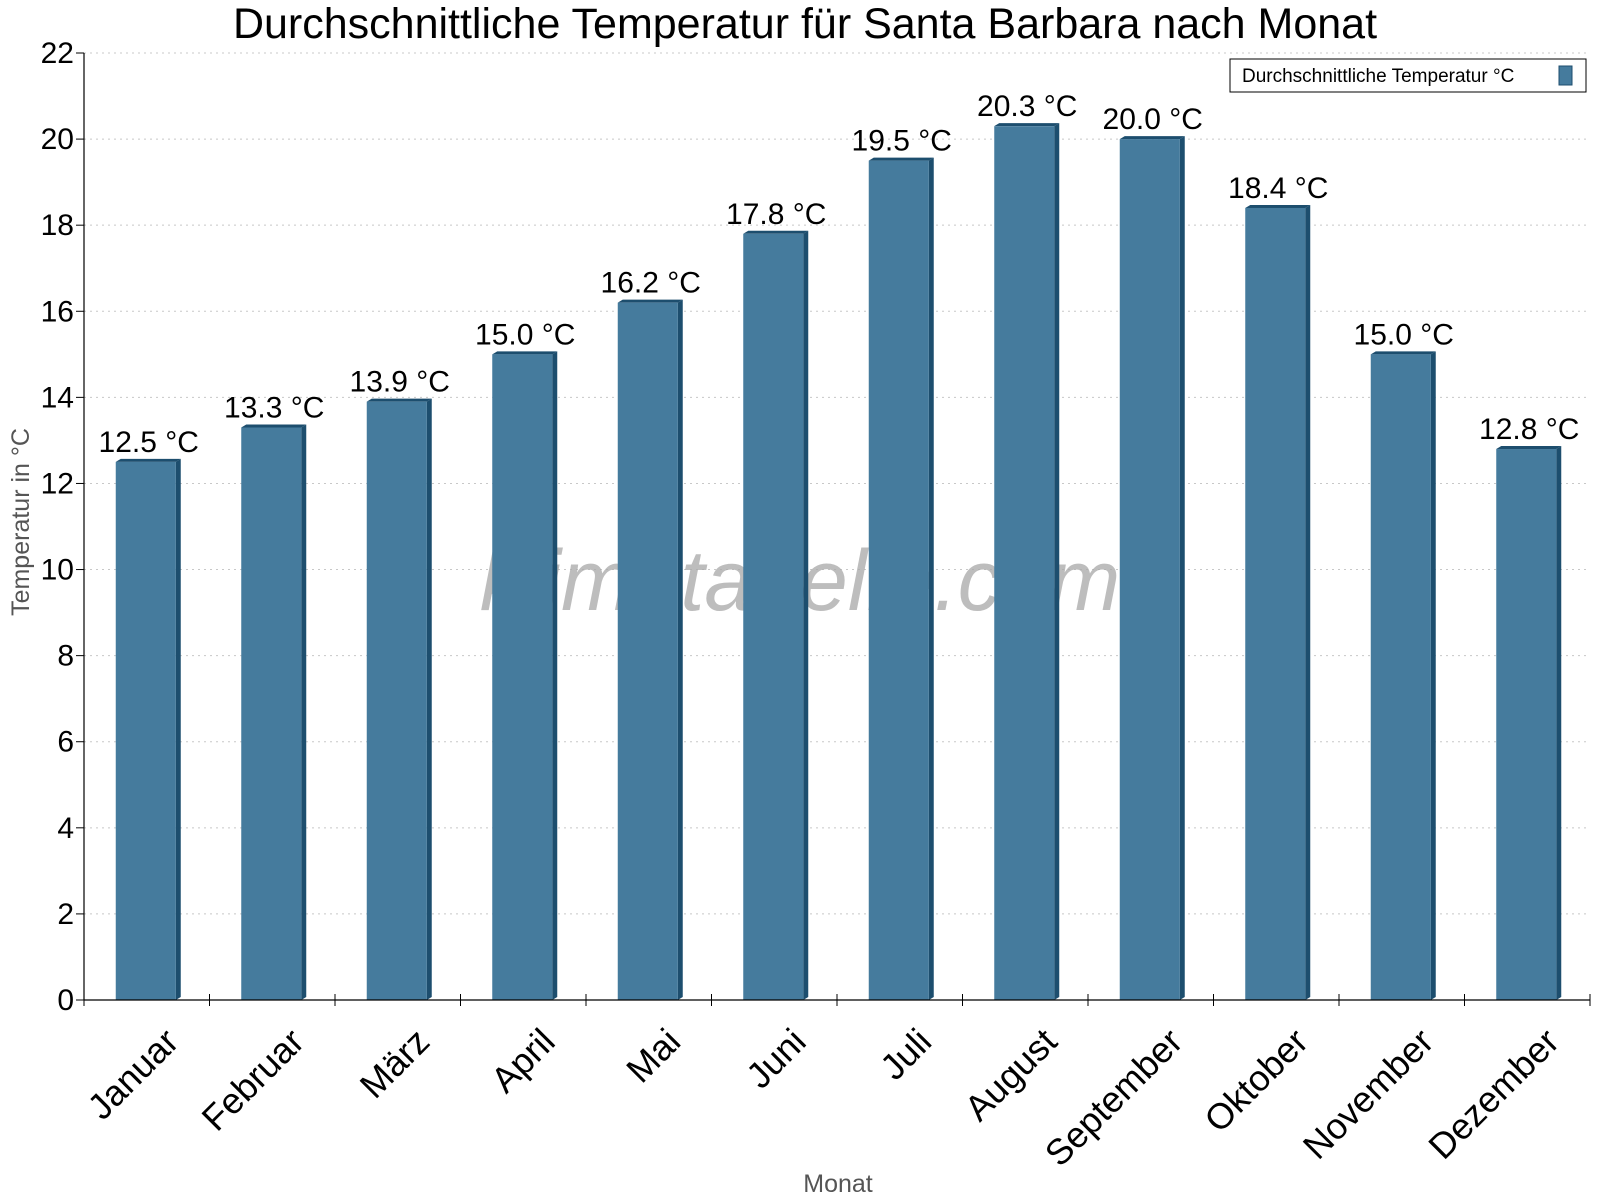 This screenshot has width=1600, height=1200. I want to click on x-axis-title: Monat, so click(838, 1184).